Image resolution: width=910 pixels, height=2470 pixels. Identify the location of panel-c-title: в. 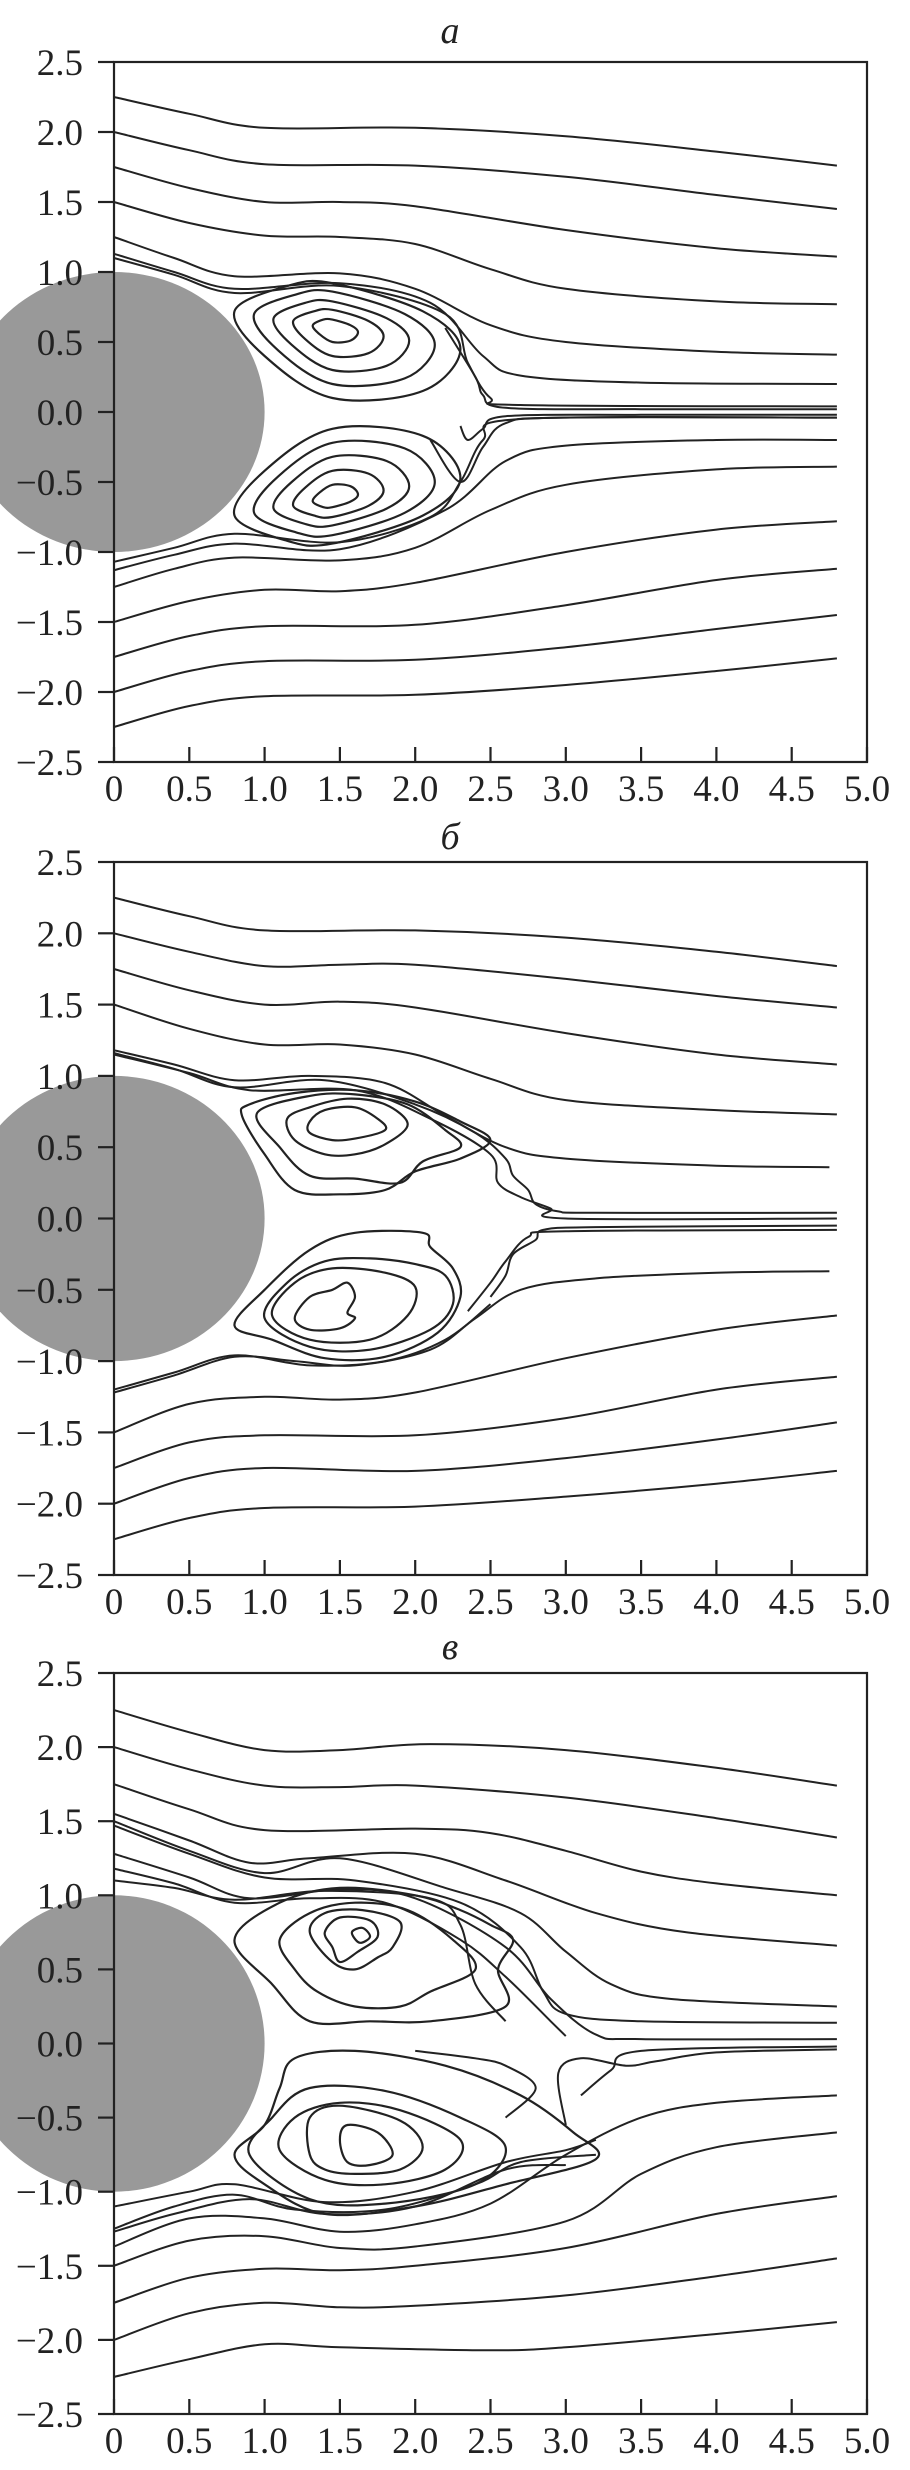
(450, 1647).